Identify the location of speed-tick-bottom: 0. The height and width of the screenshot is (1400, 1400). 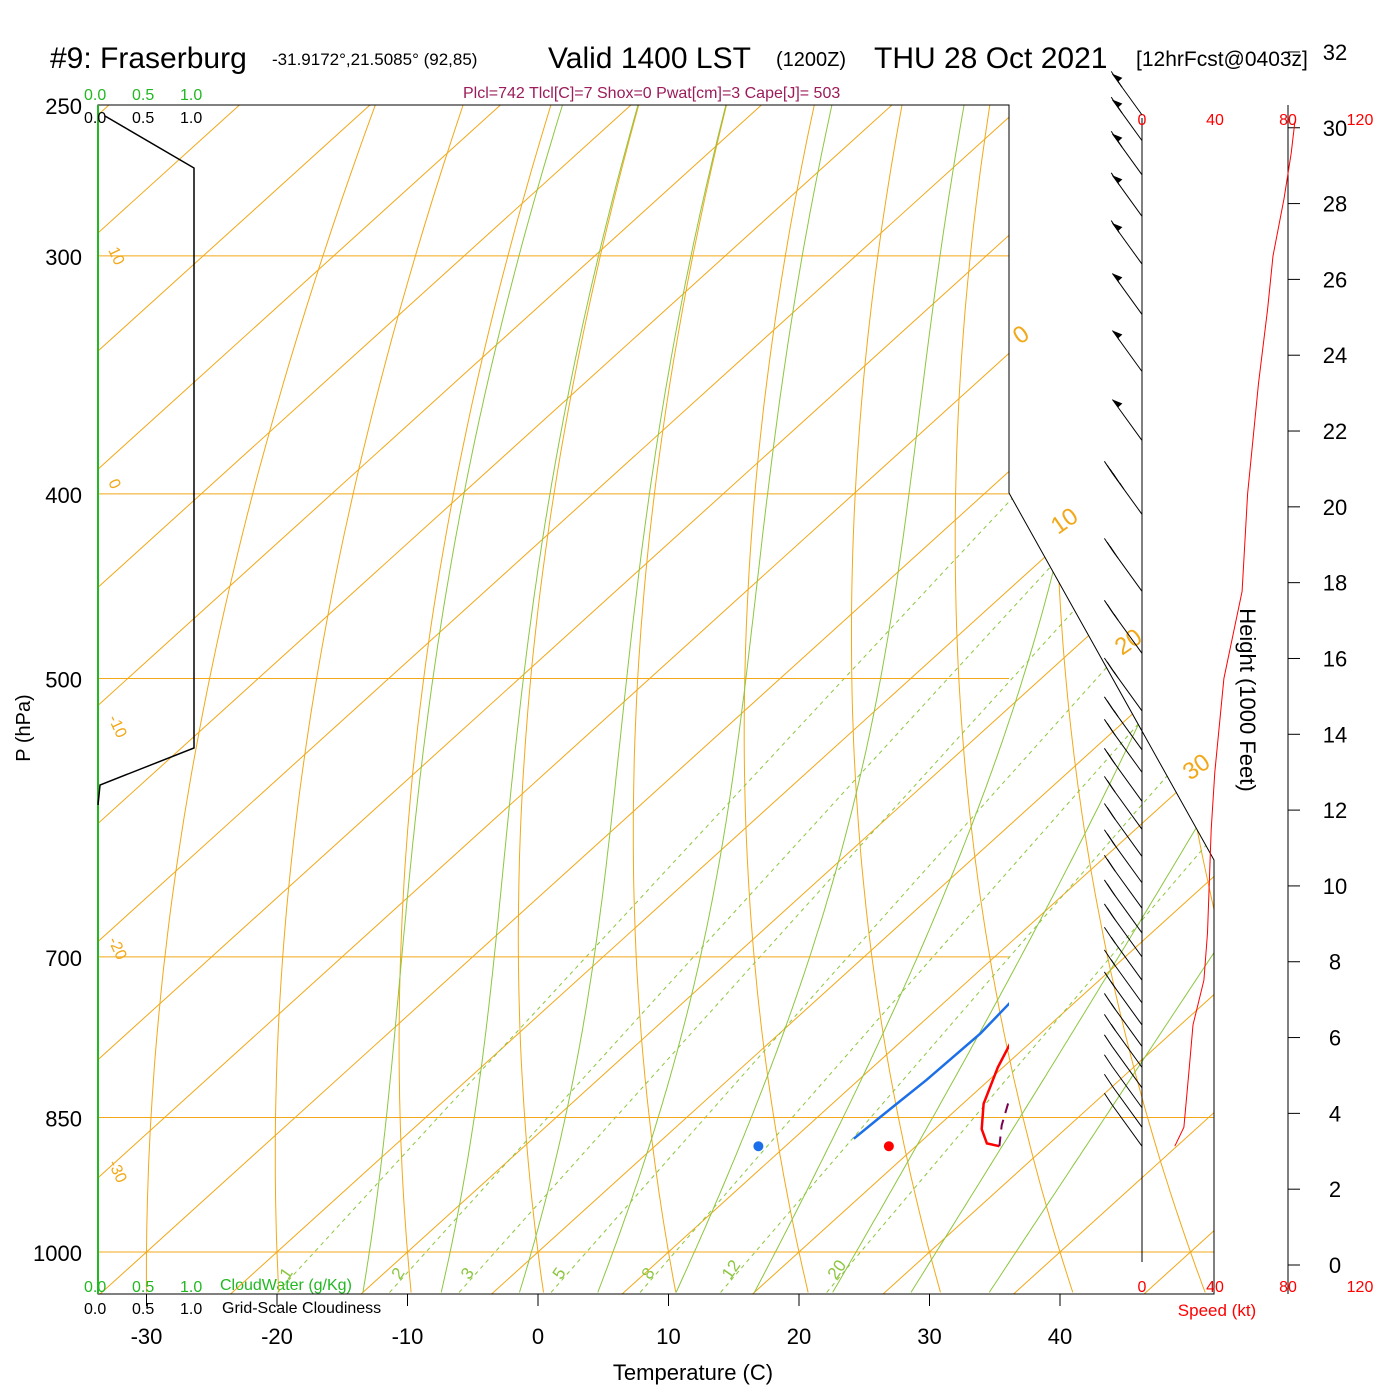
(1142, 1287).